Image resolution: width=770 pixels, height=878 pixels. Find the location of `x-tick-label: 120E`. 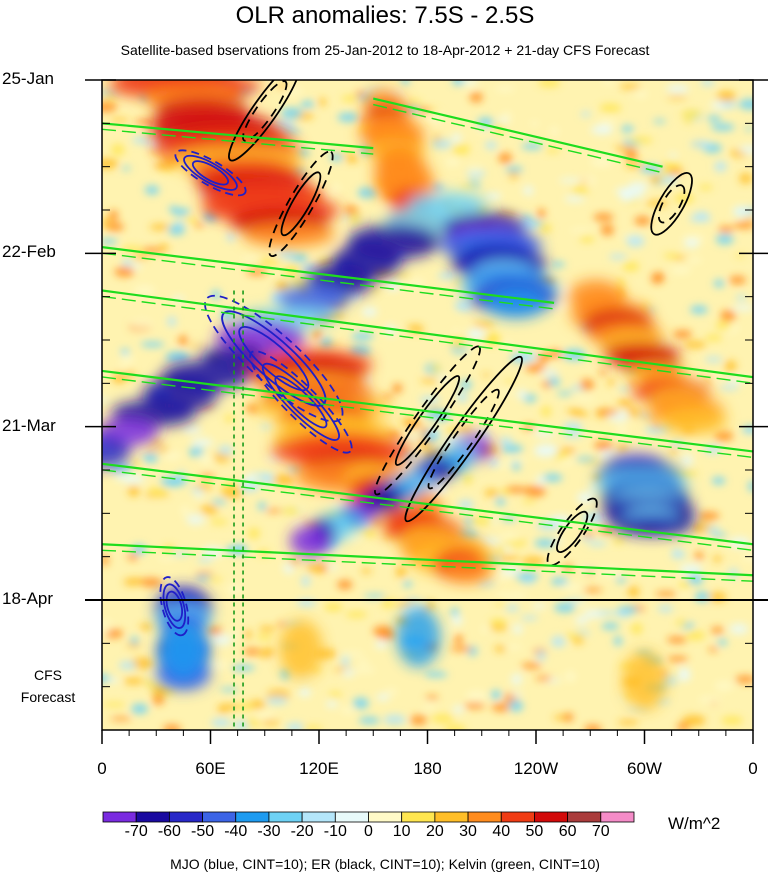

x-tick-label: 120E is located at coordinates (319, 768).